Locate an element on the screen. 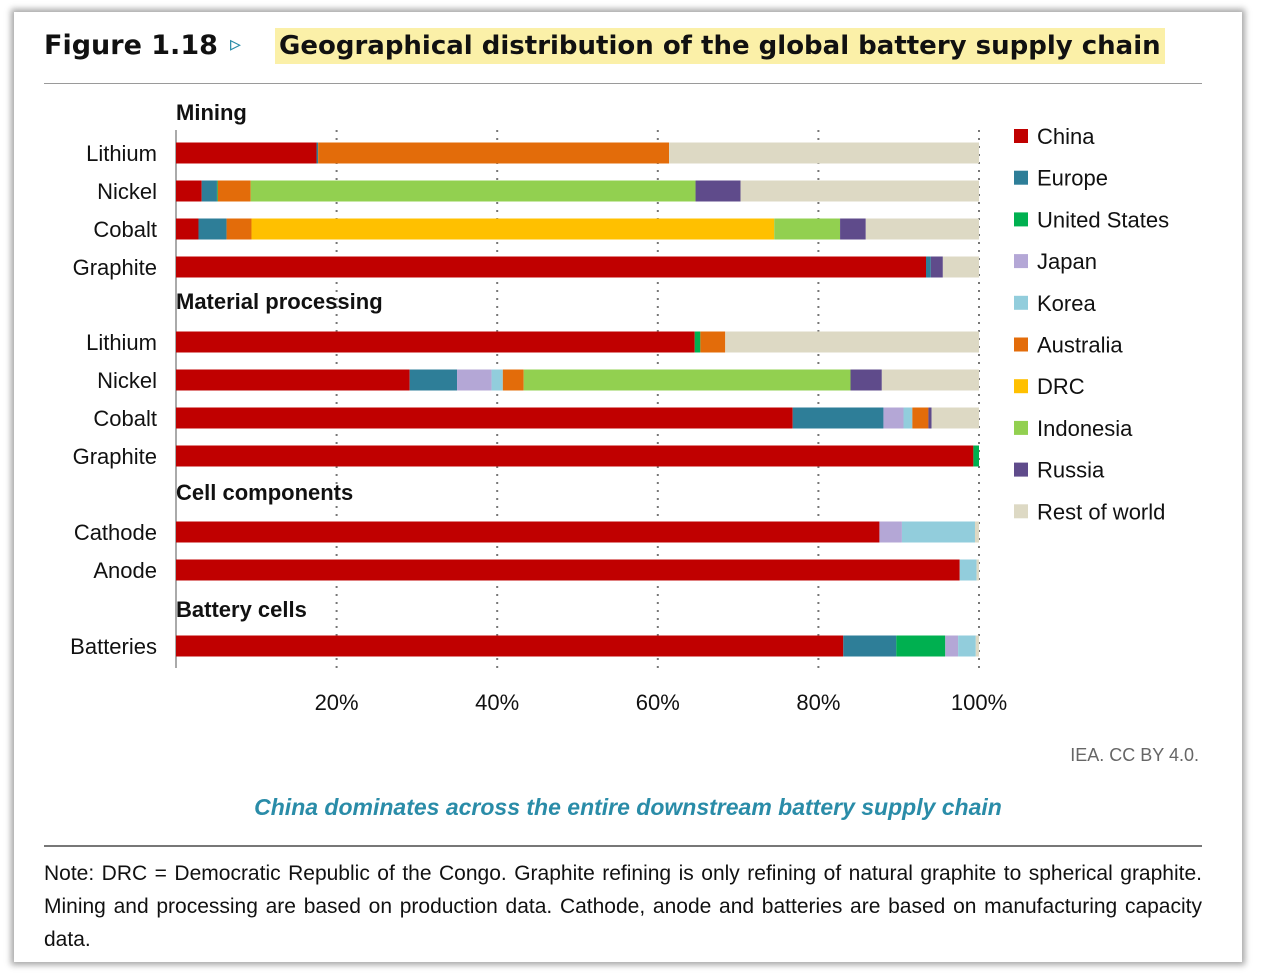 This screenshot has height=979, width=1262. legend-label: Australia is located at coordinates (1080, 345).